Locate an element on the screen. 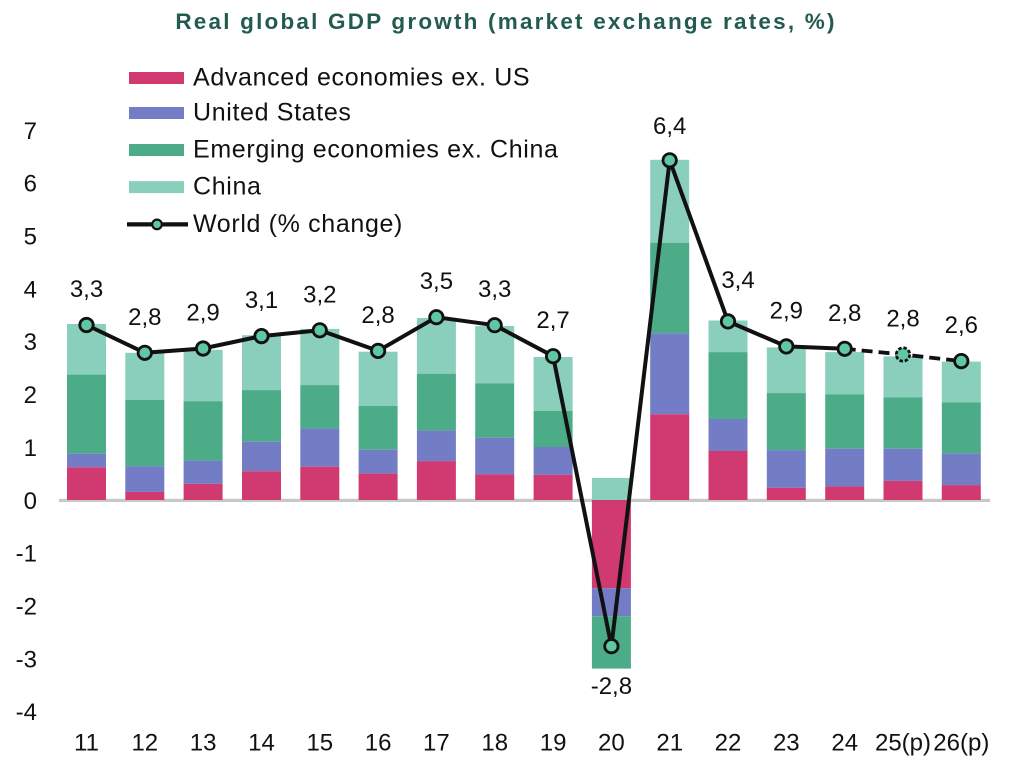 Image resolution: width=1024 pixels, height=774 pixels. svg-text: 20 is located at coordinates (611, 743).